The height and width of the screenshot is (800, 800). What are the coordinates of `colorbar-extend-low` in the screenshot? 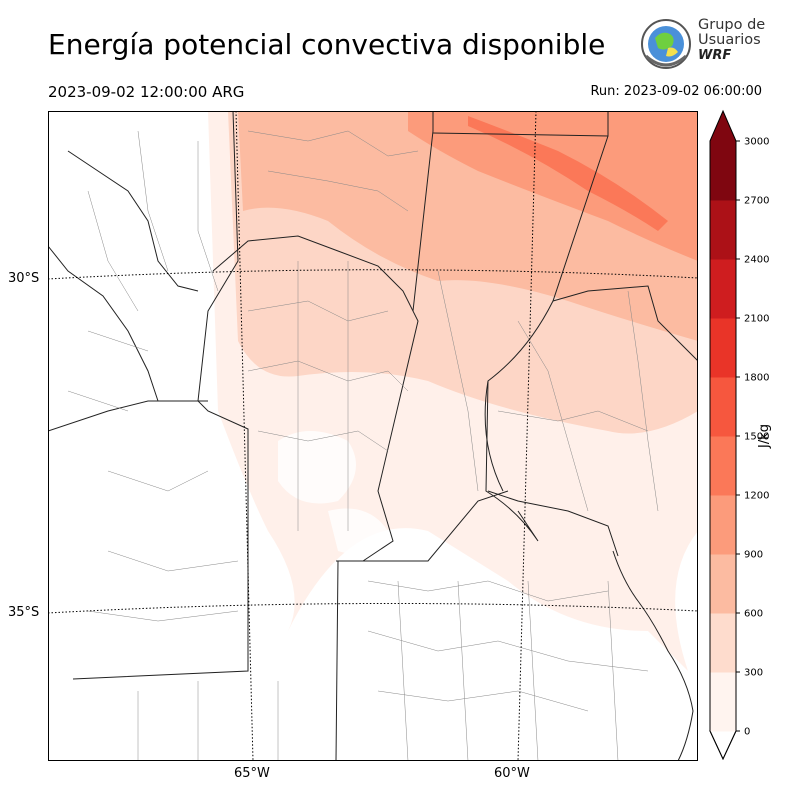 It's located at (723, 745).